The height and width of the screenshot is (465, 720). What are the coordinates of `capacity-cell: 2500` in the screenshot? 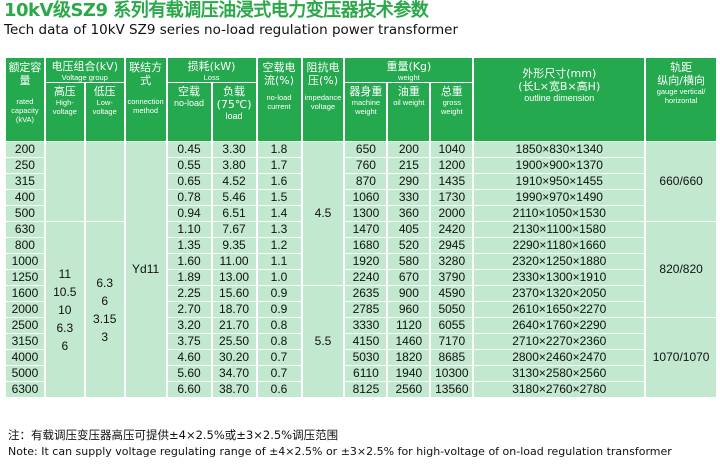 It's located at (25, 325).